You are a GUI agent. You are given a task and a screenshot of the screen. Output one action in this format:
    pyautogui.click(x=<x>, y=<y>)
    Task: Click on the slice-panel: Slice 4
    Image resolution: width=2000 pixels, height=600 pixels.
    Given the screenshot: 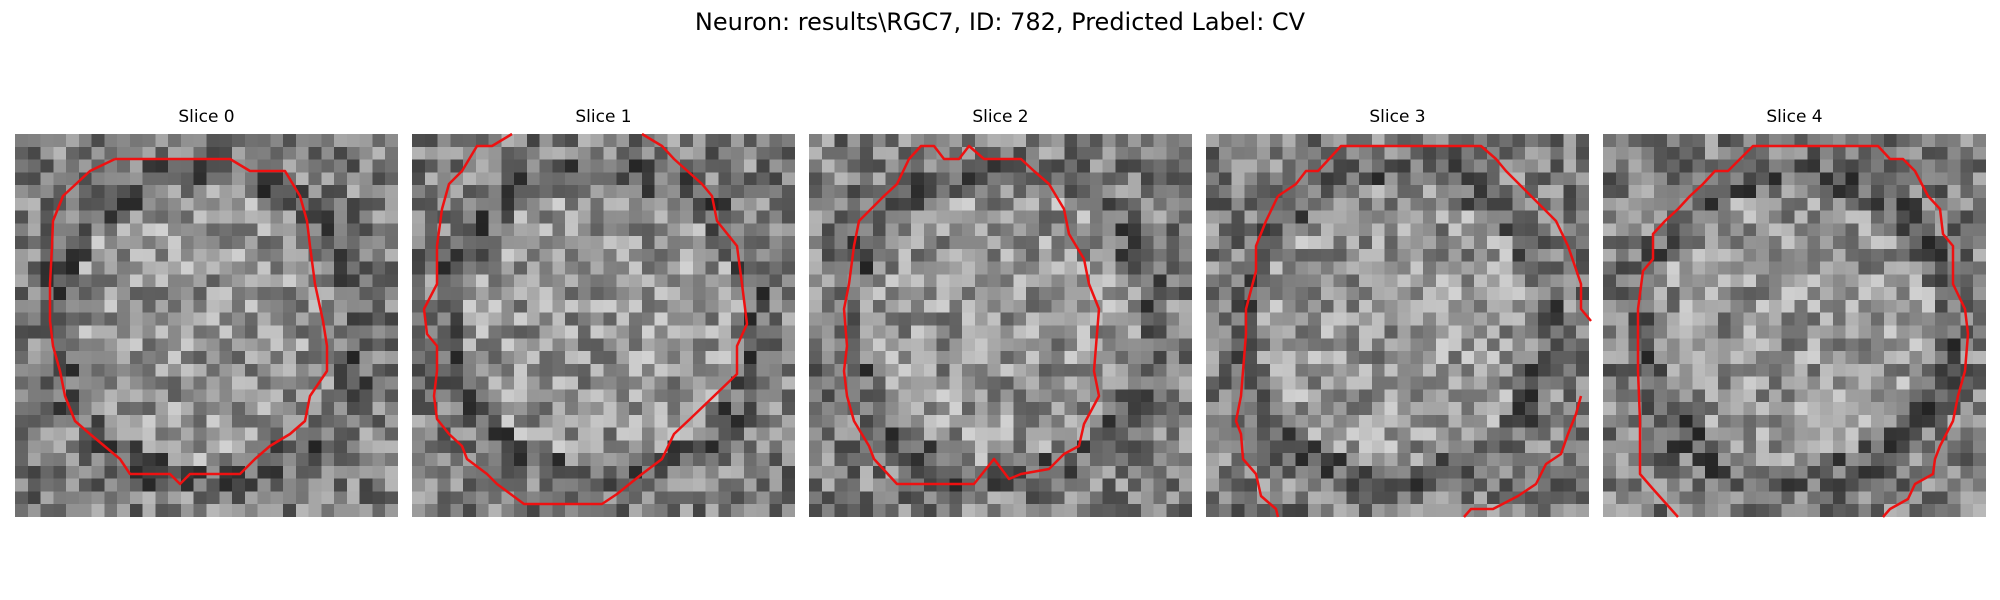 What is the action you would take?
    pyautogui.click(x=1794, y=312)
    